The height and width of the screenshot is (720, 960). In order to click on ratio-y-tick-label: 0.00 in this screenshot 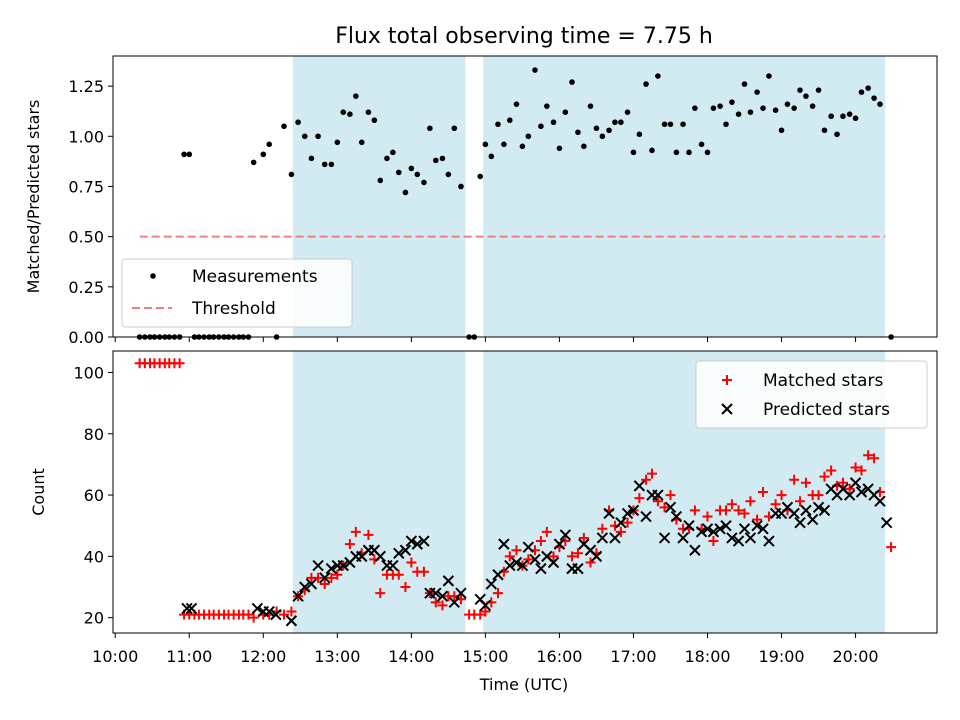, I will do `click(86, 337)`.